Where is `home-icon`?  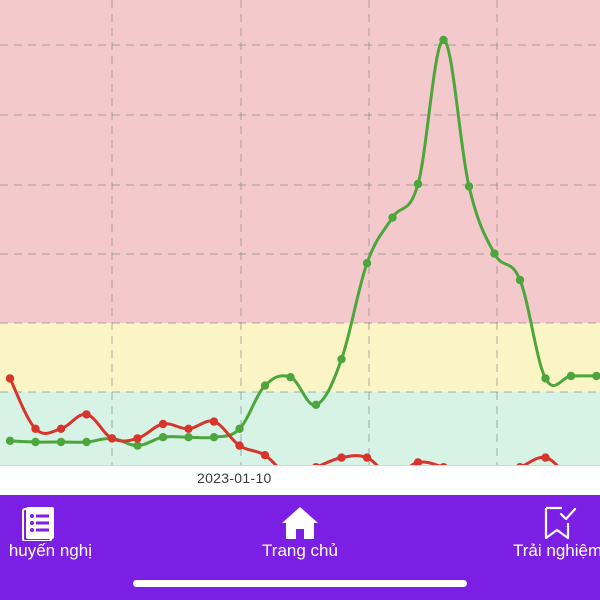
home-icon is located at coordinates (300, 523).